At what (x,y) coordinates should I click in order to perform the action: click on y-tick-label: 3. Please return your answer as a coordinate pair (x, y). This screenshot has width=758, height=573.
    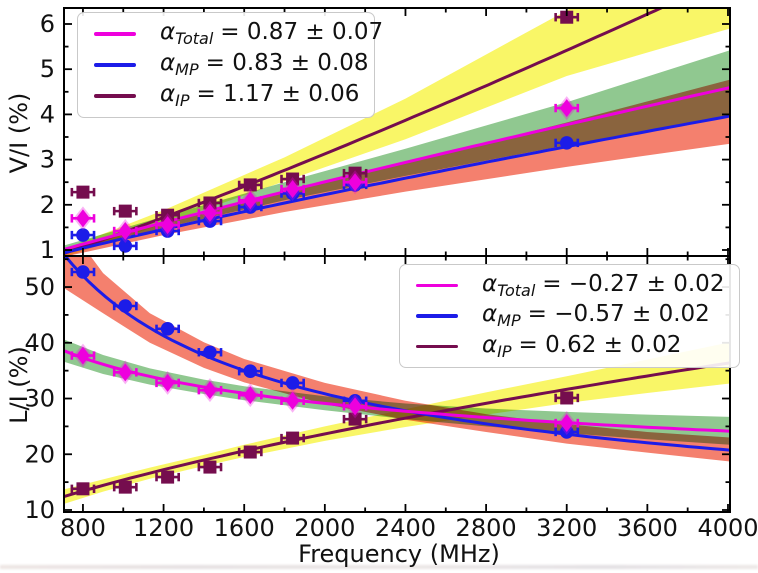
    Looking at the image, I should click on (47, 160).